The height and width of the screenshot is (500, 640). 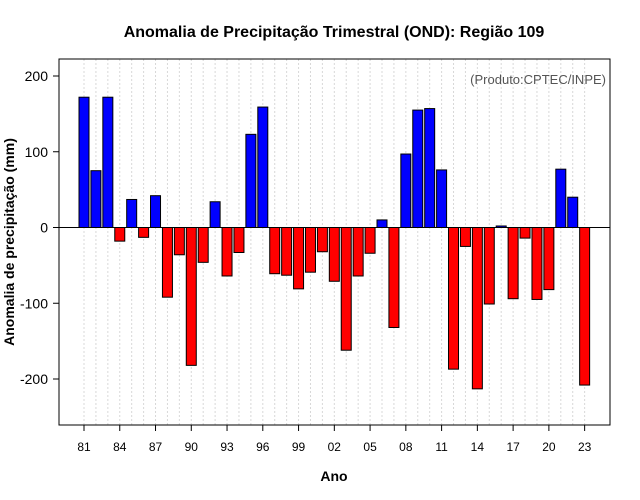 I want to click on y-axis-label: Anomalia de precipitação (mm), so click(x=9, y=242).